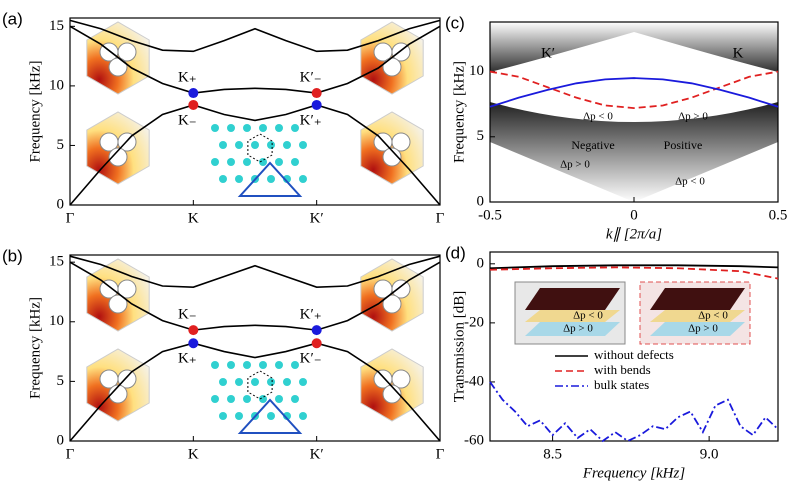 This screenshot has height=490, width=800. What do you see at coordinates (683, 145) in the screenshot?
I see `annotation: Positive` at bounding box center [683, 145].